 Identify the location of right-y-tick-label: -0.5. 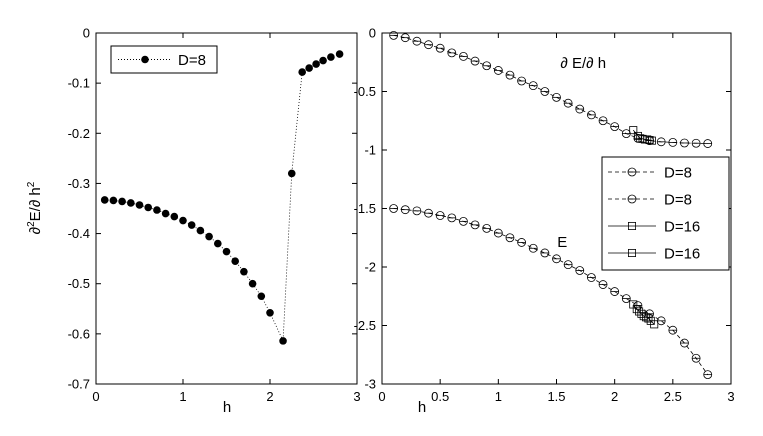
(365, 91).